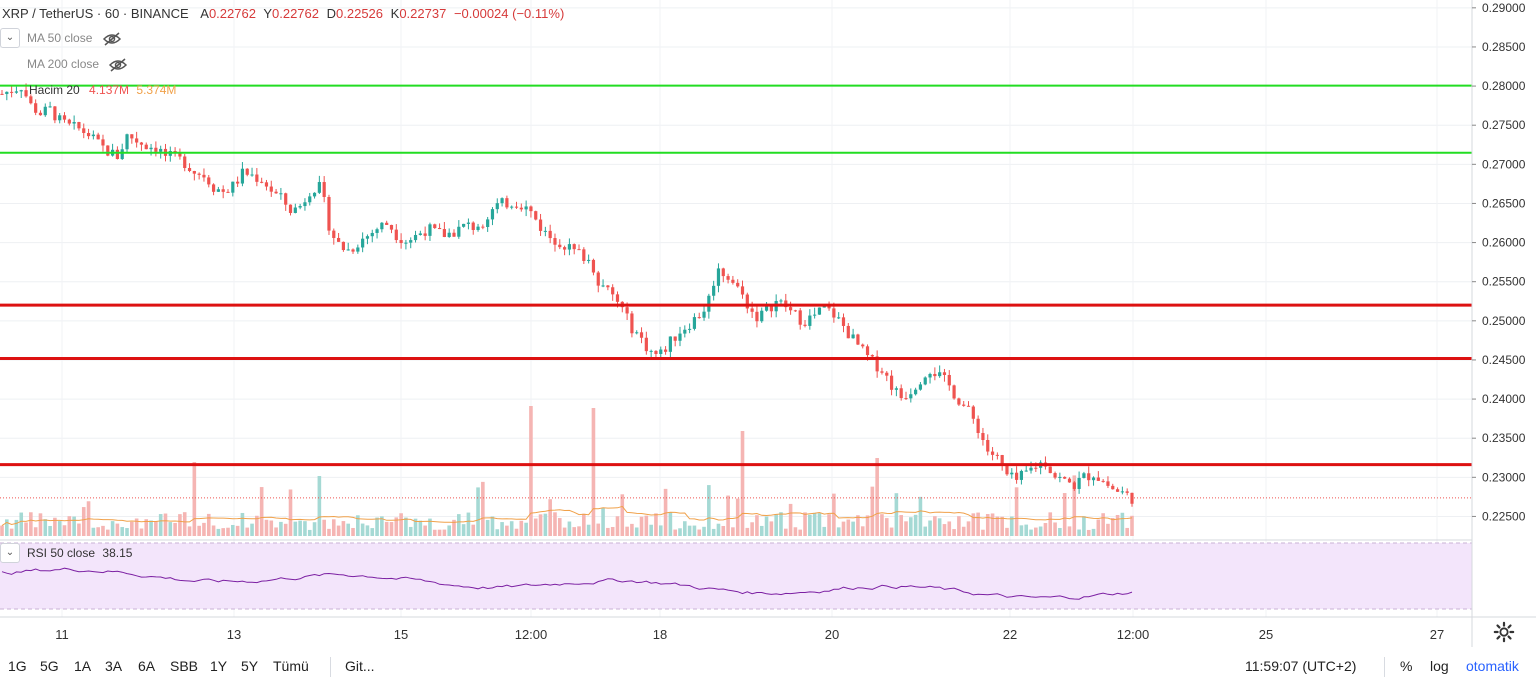 The height and width of the screenshot is (677, 1536). I want to click on range-1y-button: 1Y, so click(219, 666).